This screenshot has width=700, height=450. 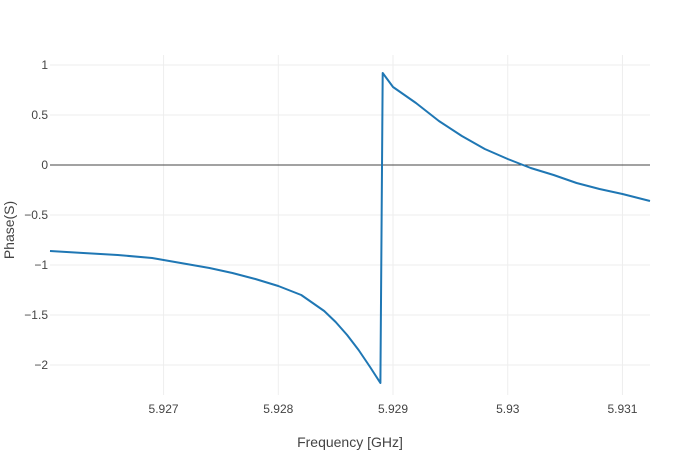 I want to click on y-tick-label: −0.5, so click(x=36, y=215).